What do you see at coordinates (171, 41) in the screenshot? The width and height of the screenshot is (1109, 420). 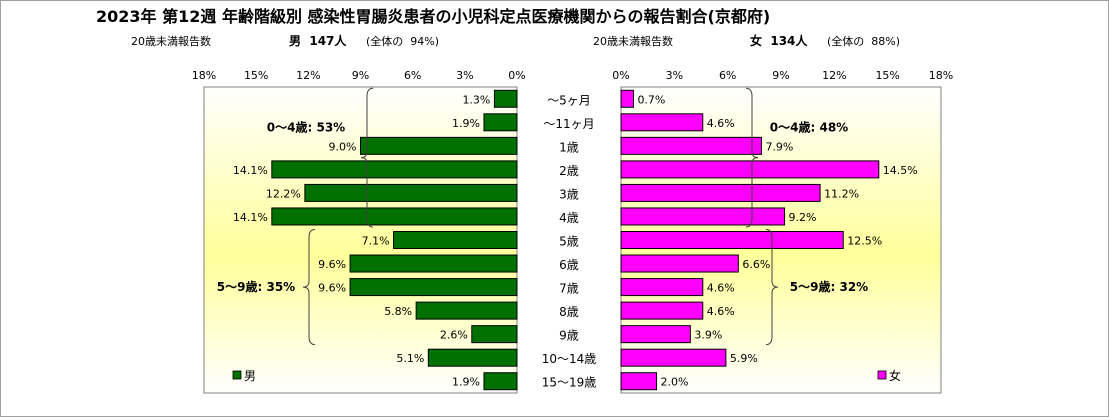 I see `male-header-label: 20歳未満報告数` at bounding box center [171, 41].